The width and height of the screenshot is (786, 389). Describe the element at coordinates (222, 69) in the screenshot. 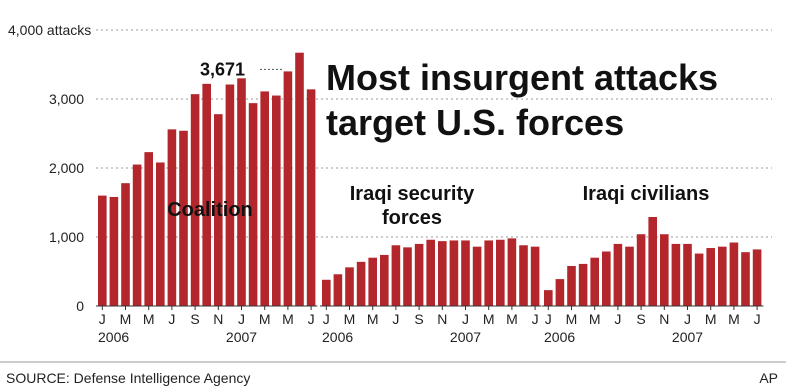

I see `annotation-label: 3,671` at that location.